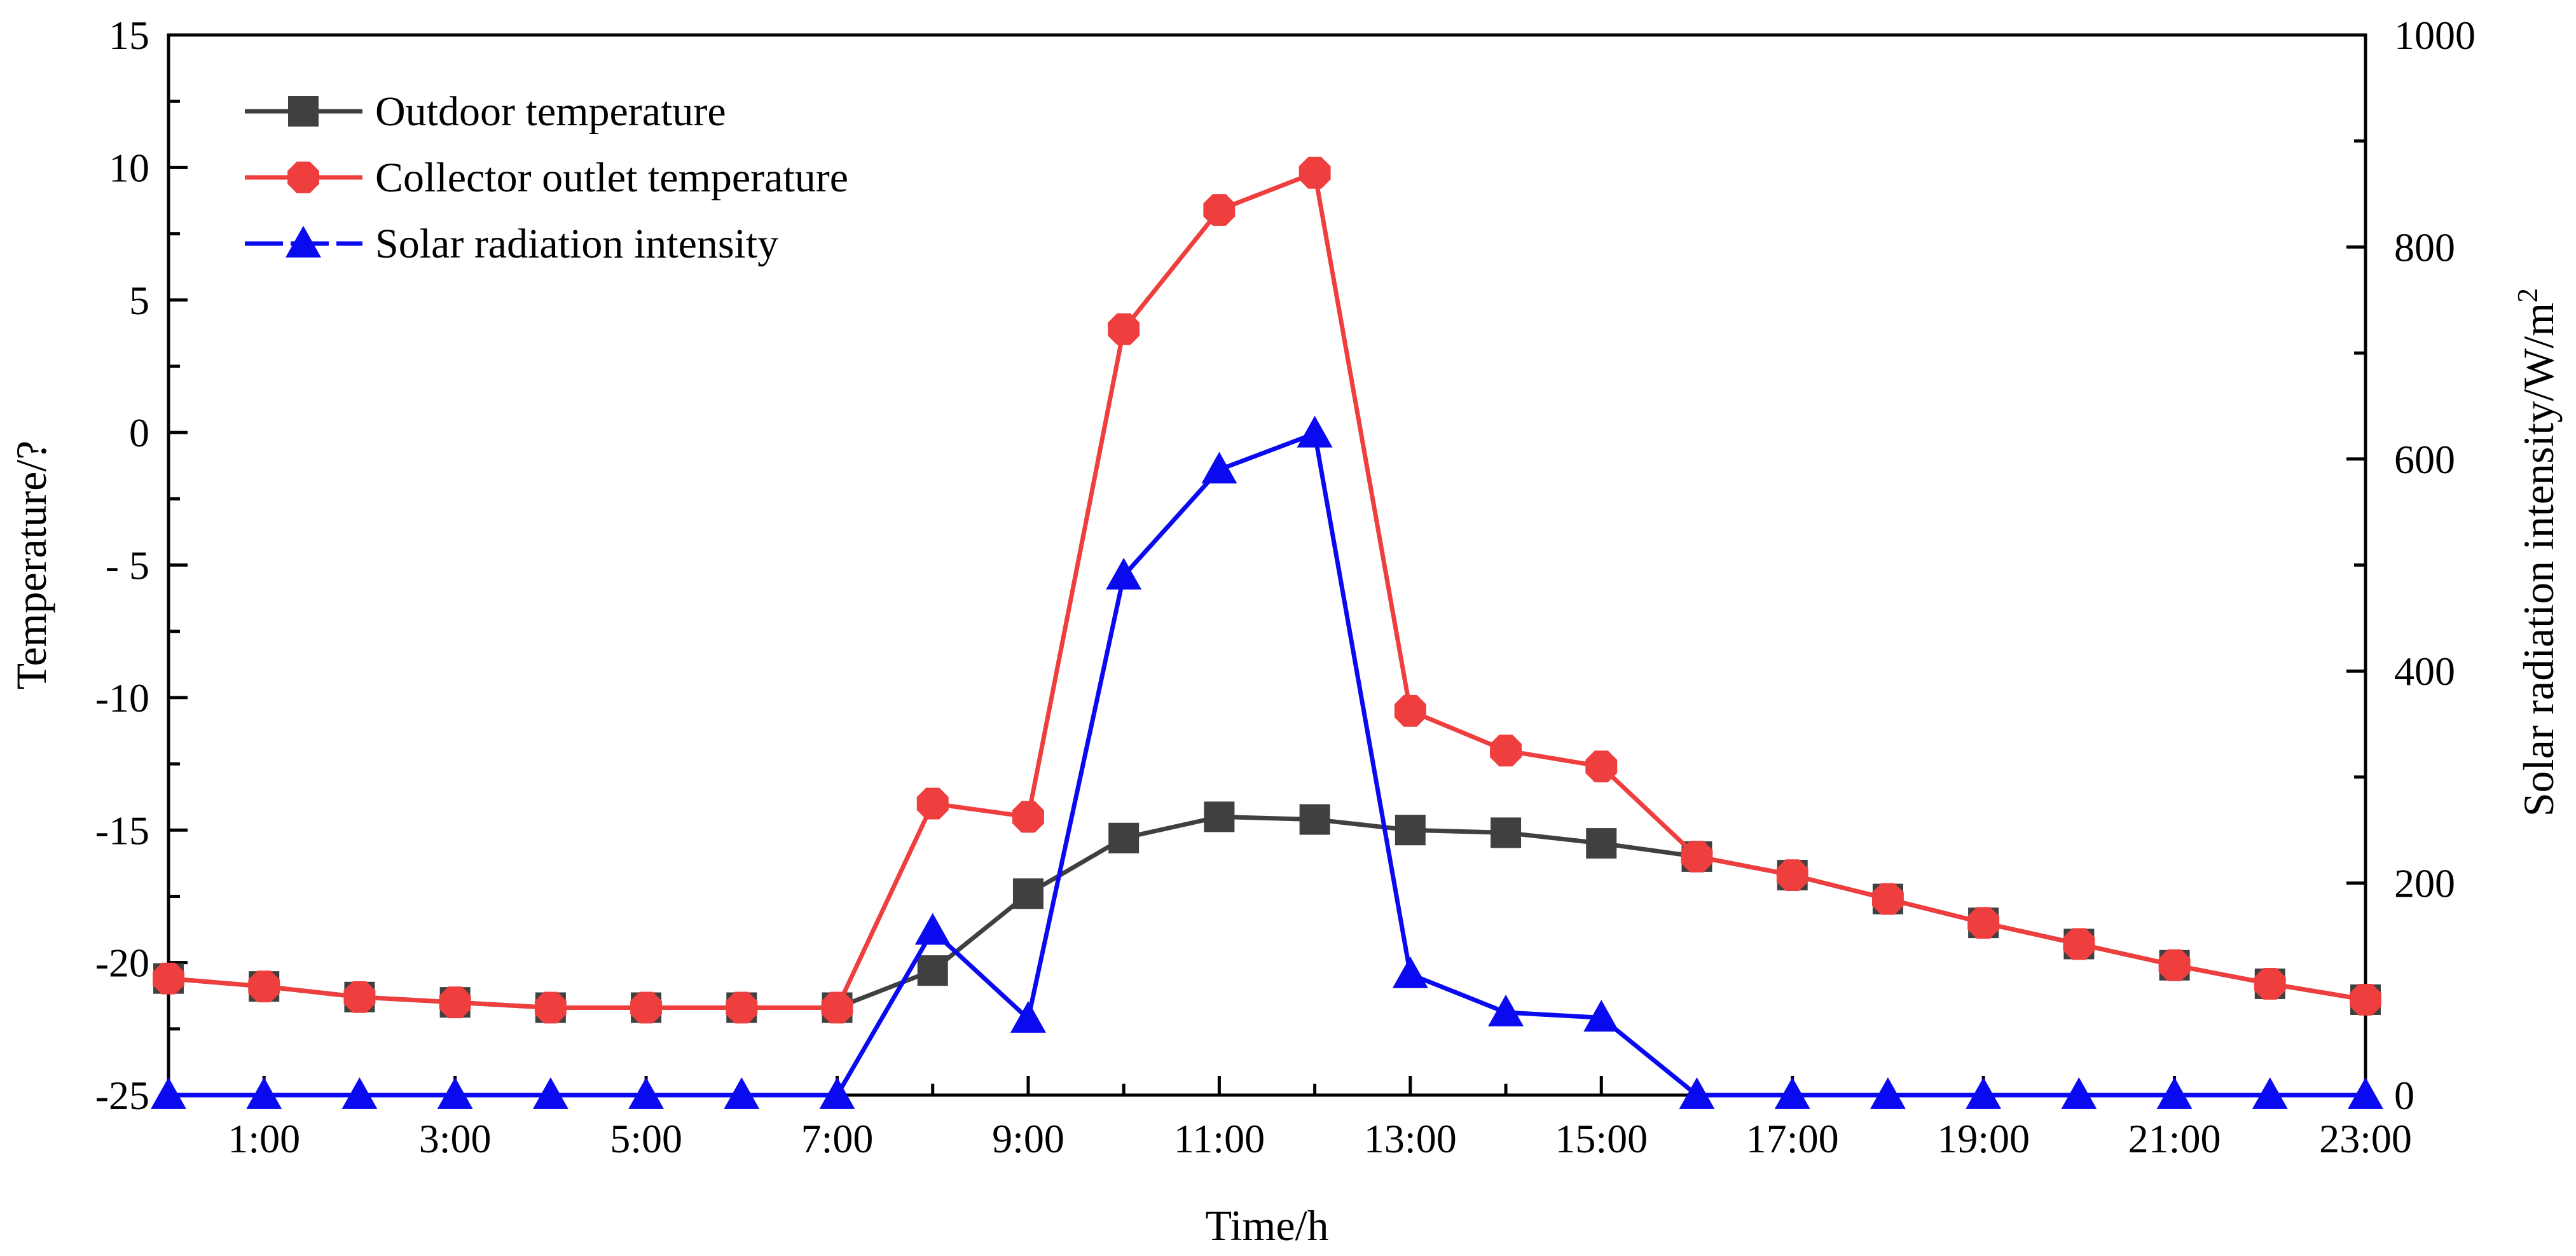 Image resolution: width=2576 pixels, height=1256 pixels. I want to click on legend-item: Solar radiation intensity, so click(511, 244).